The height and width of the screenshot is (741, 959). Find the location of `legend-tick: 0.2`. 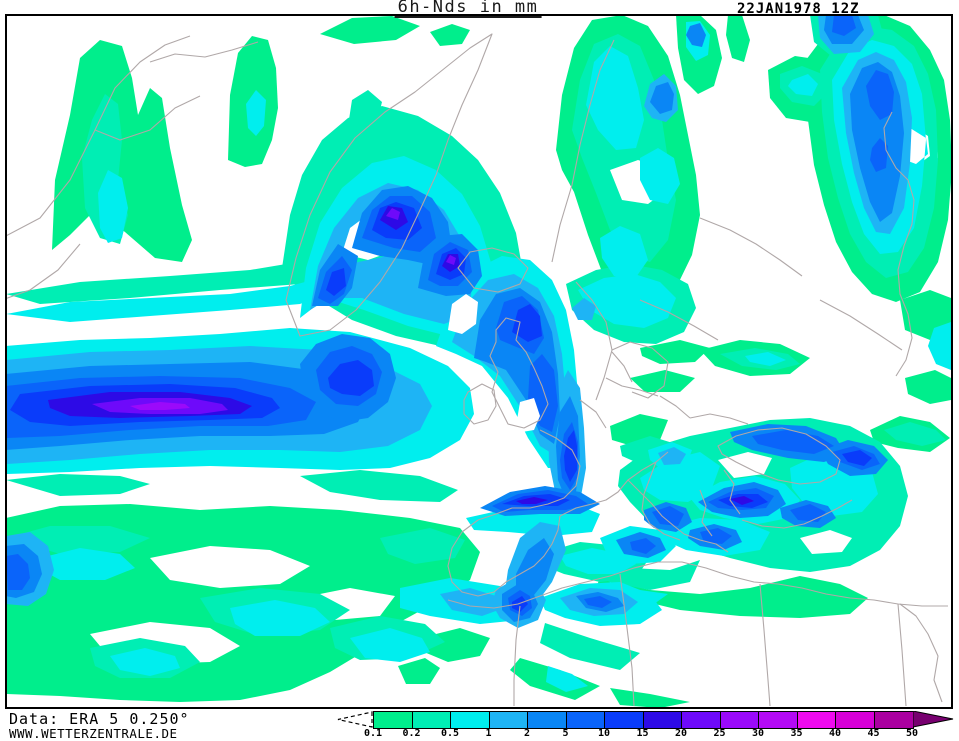

legend-tick: 0.2 is located at coordinates (411, 733).